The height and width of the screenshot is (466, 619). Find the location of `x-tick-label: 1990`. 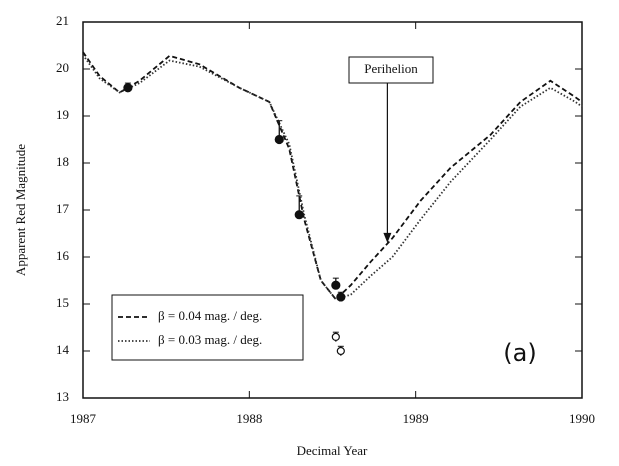

x-tick-label: 1990 is located at coordinates (582, 418).